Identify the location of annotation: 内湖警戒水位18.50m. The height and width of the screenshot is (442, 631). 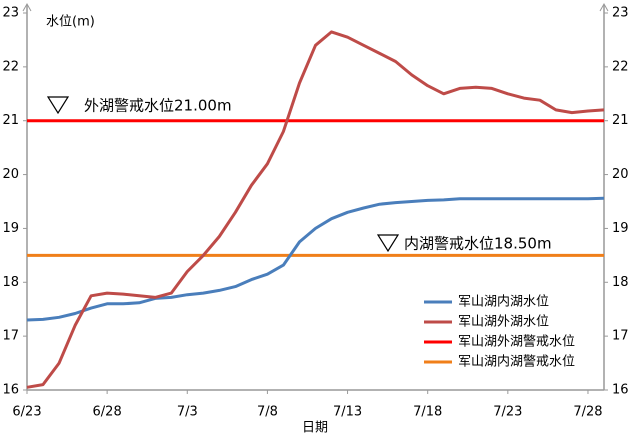
(478, 244).